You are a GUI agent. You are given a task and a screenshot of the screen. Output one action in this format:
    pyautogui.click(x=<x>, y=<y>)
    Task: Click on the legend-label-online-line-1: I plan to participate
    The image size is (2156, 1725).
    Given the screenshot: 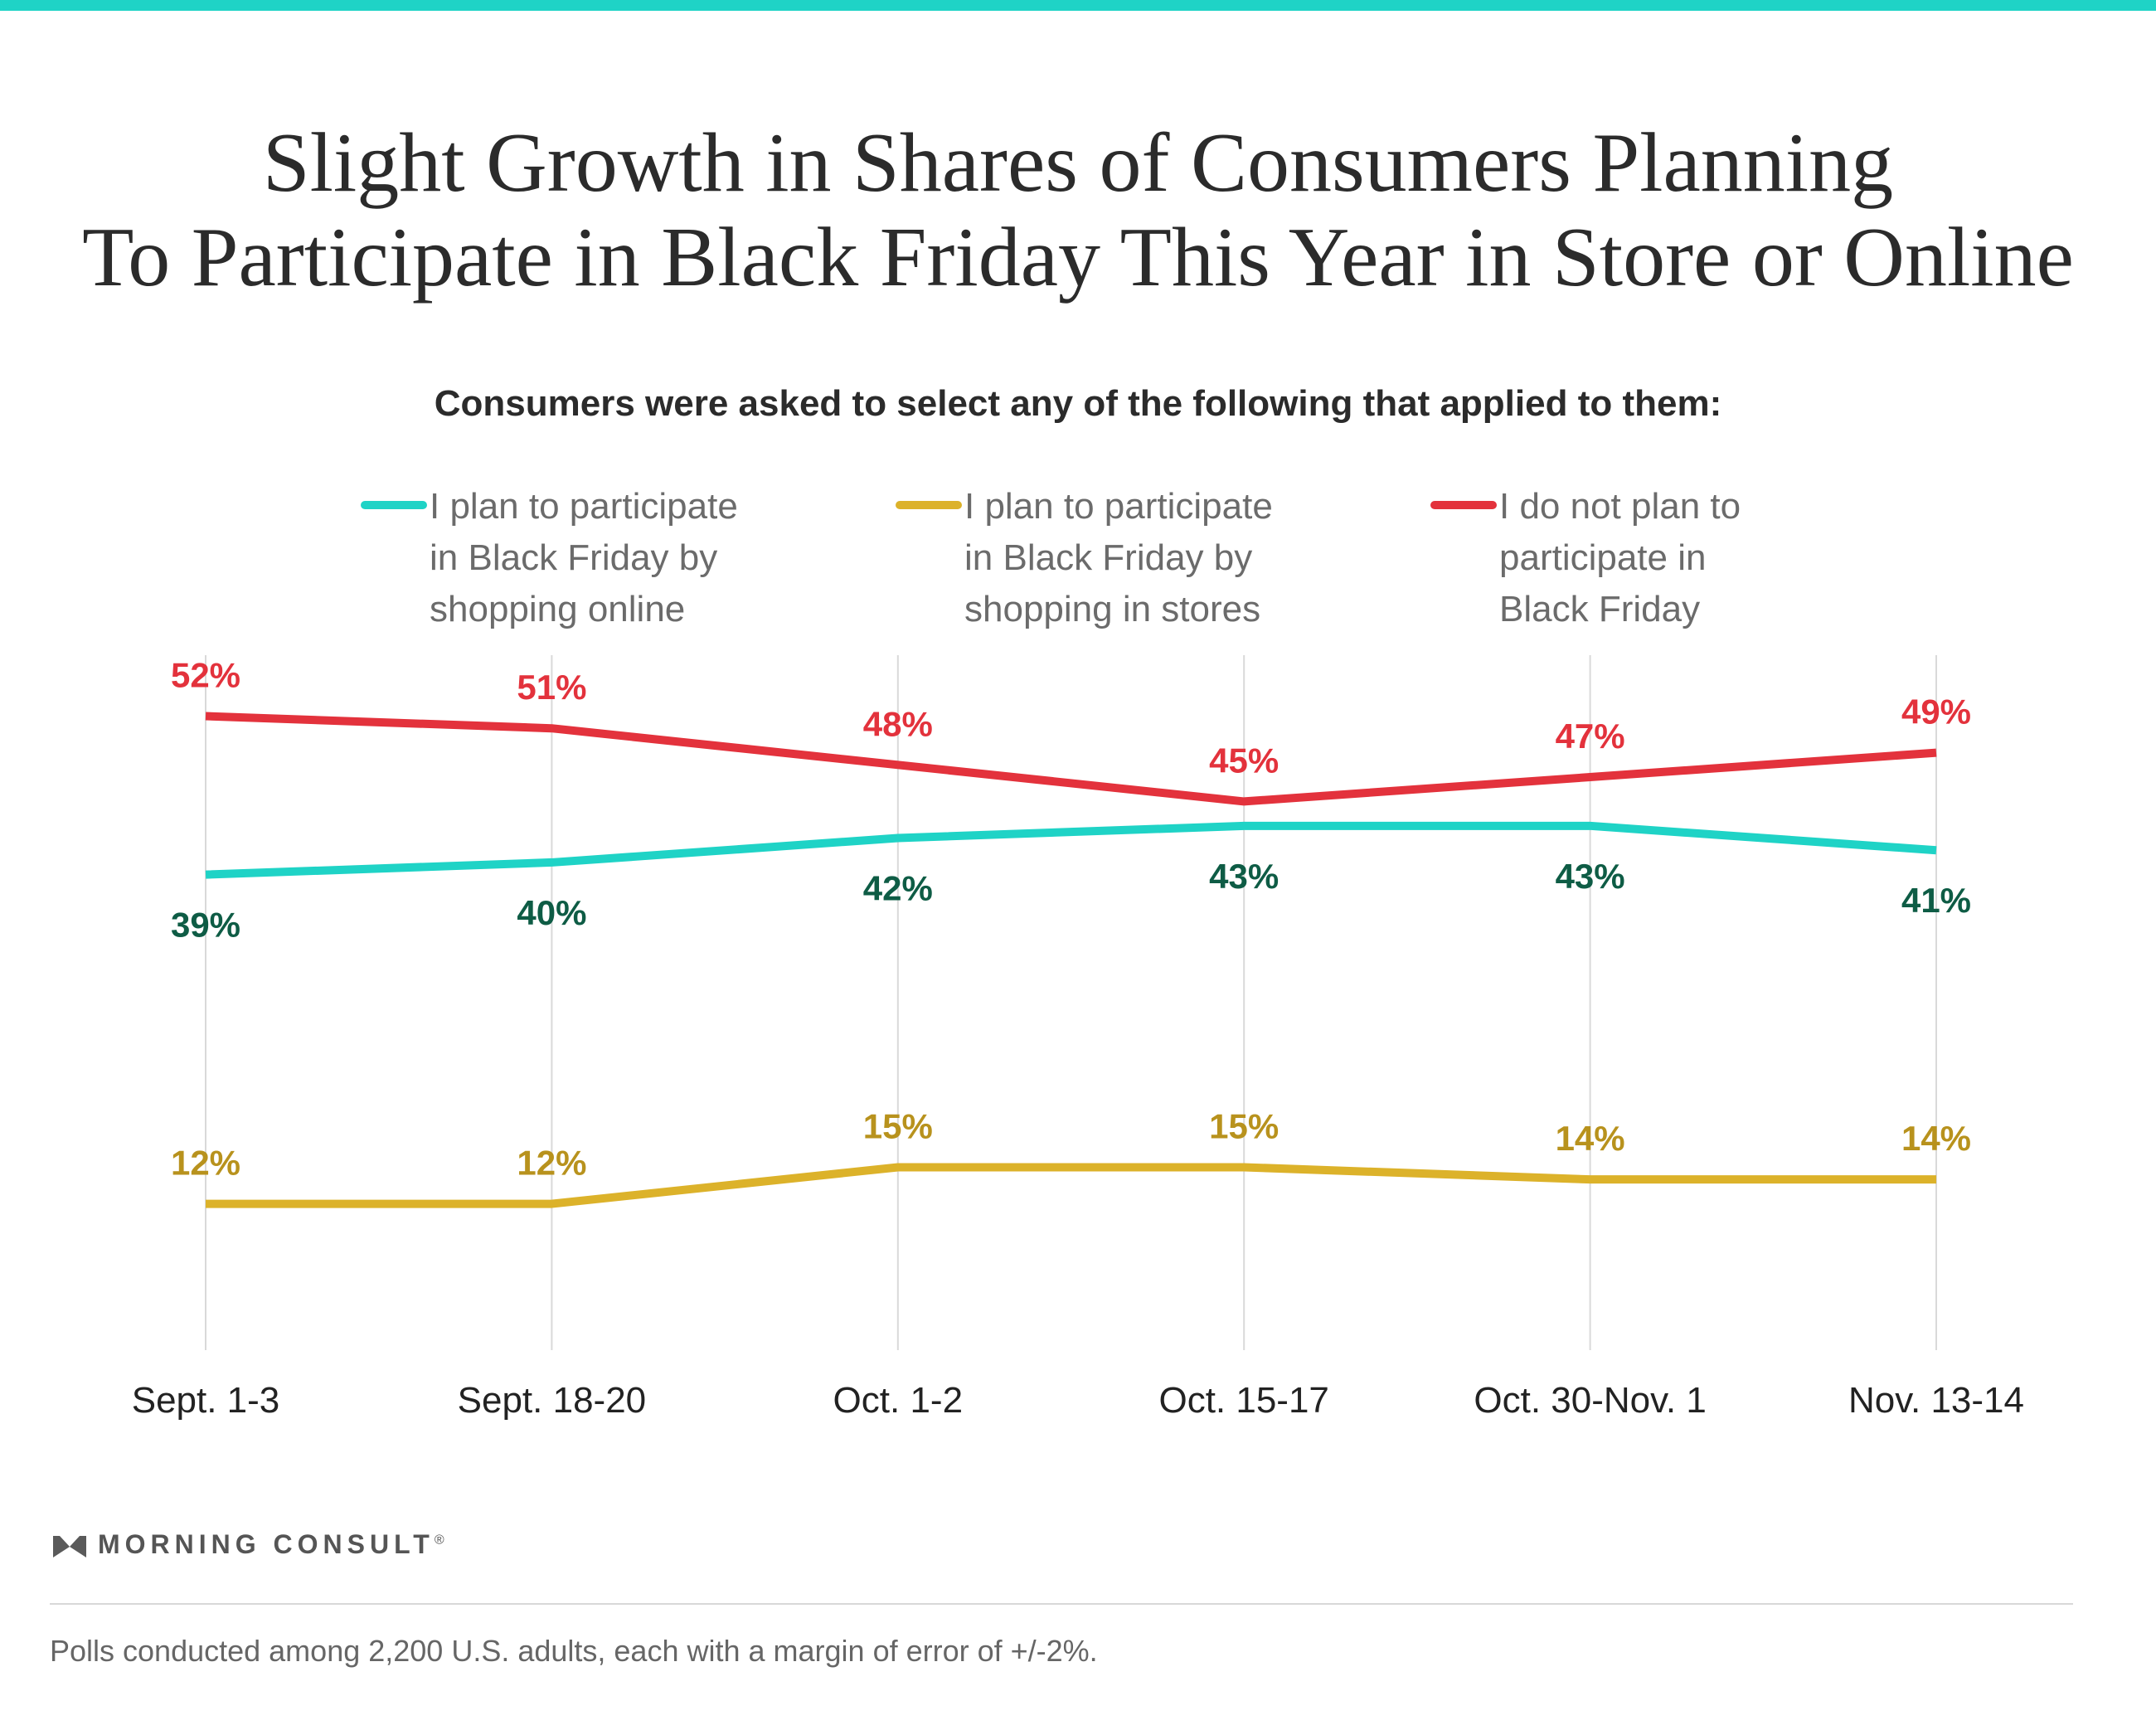 What is the action you would take?
    pyautogui.click(x=584, y=507)
    